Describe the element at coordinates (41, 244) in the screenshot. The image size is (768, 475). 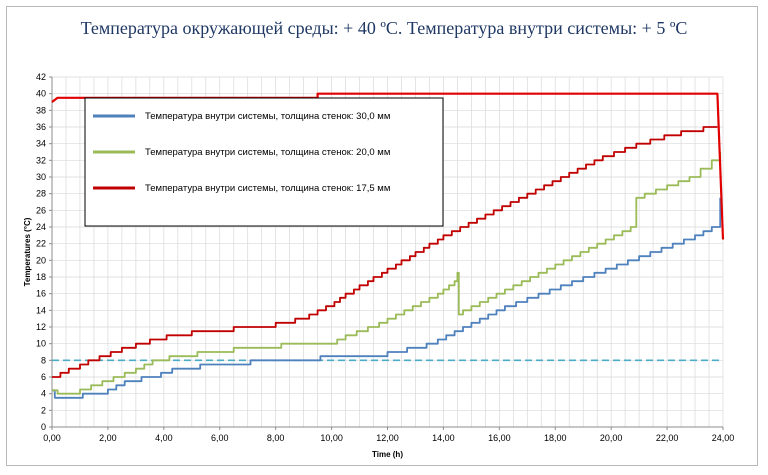
I see `y-tick-label: 22` at that location.